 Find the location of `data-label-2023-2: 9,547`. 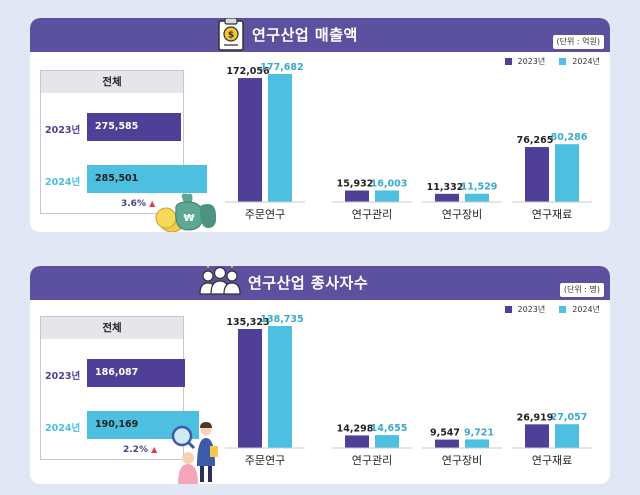

data-label-2023-2: 9,547 is located at coordinates (445, 433).